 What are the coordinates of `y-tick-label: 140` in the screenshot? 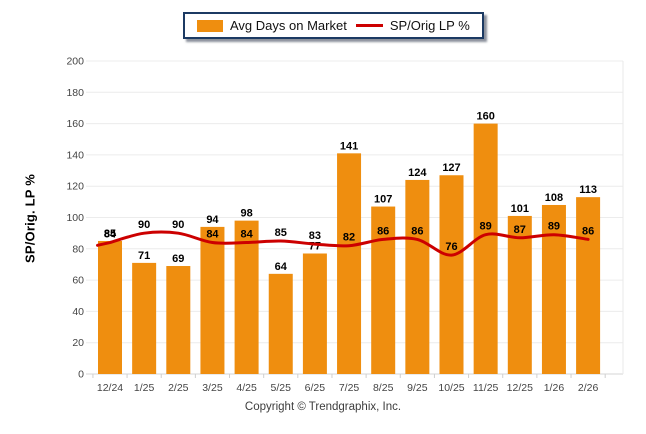 It's located at (75, 155).